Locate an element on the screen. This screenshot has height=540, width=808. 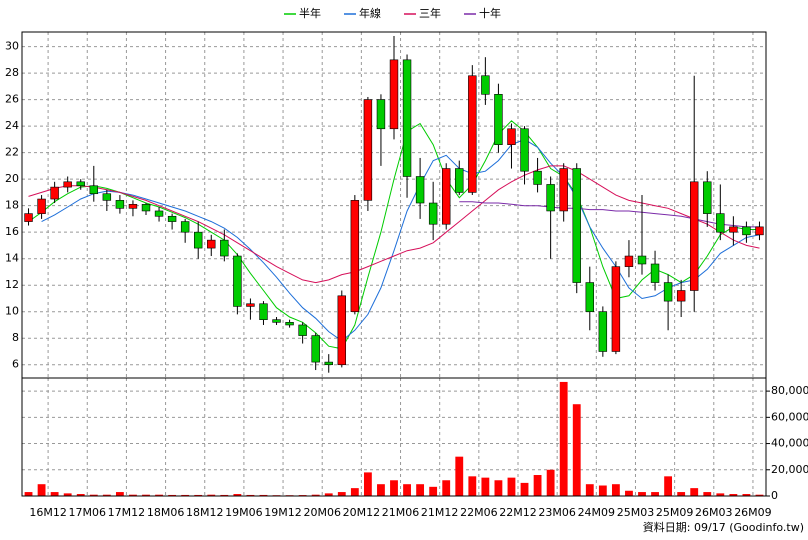
x-tick-label: 17M06 is located at coordinates (88, 512).